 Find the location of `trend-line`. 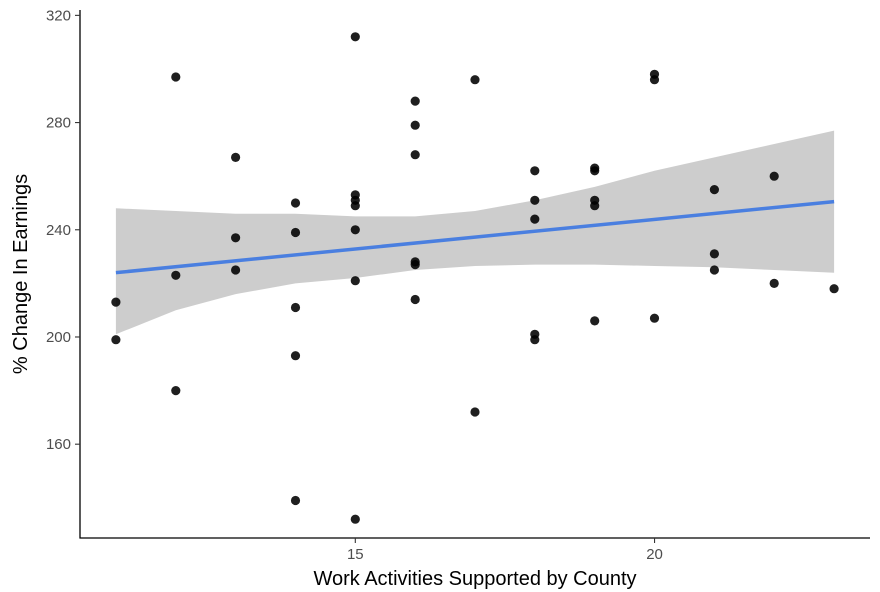

trend-line is located at coordinates (475, 237).